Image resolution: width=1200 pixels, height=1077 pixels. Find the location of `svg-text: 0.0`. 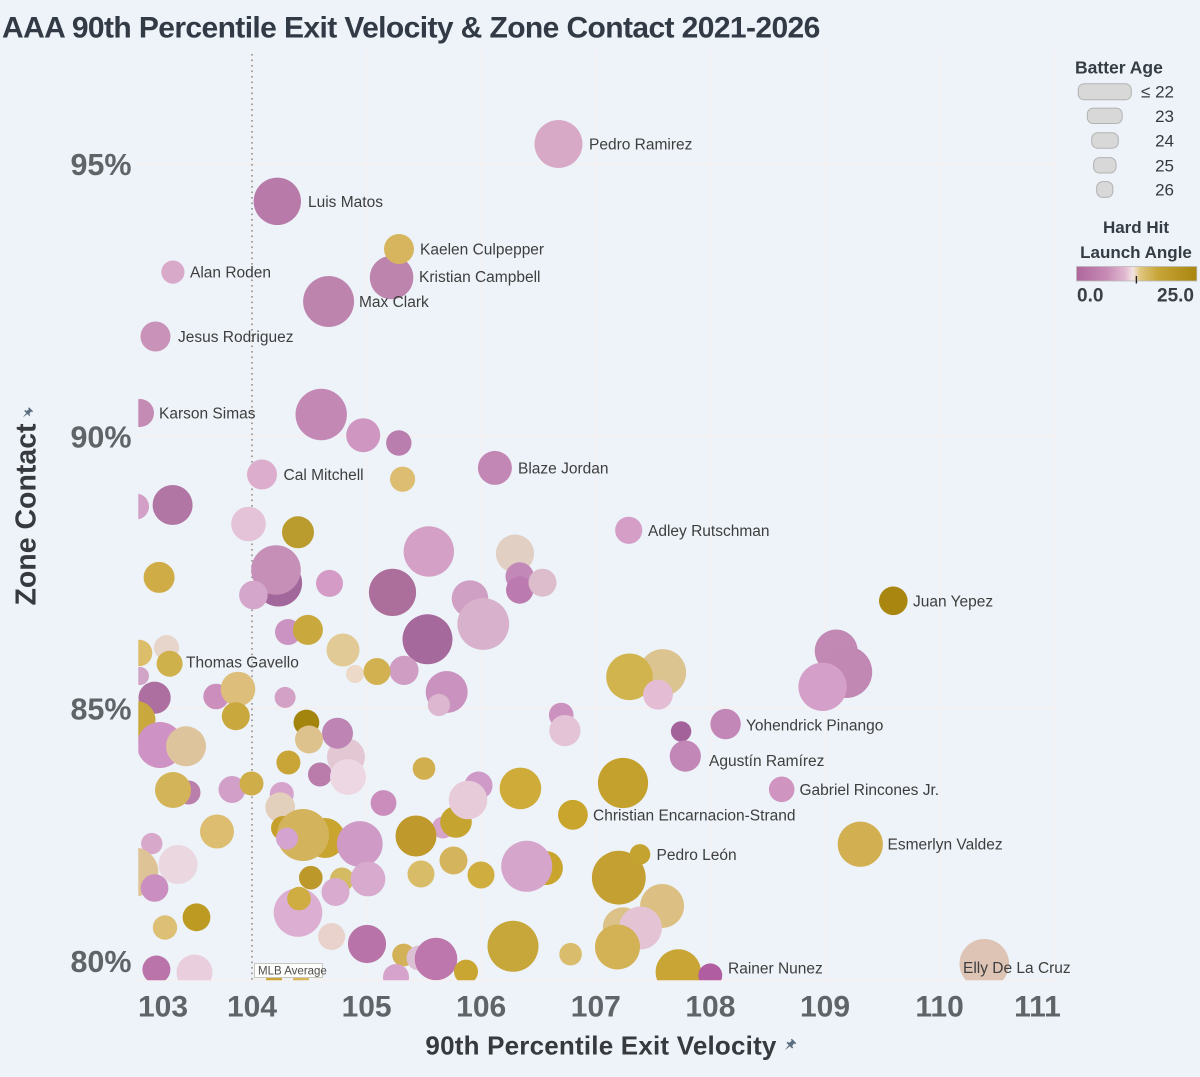

svg-text: 0.0 is located at coordinates (1090, 296).